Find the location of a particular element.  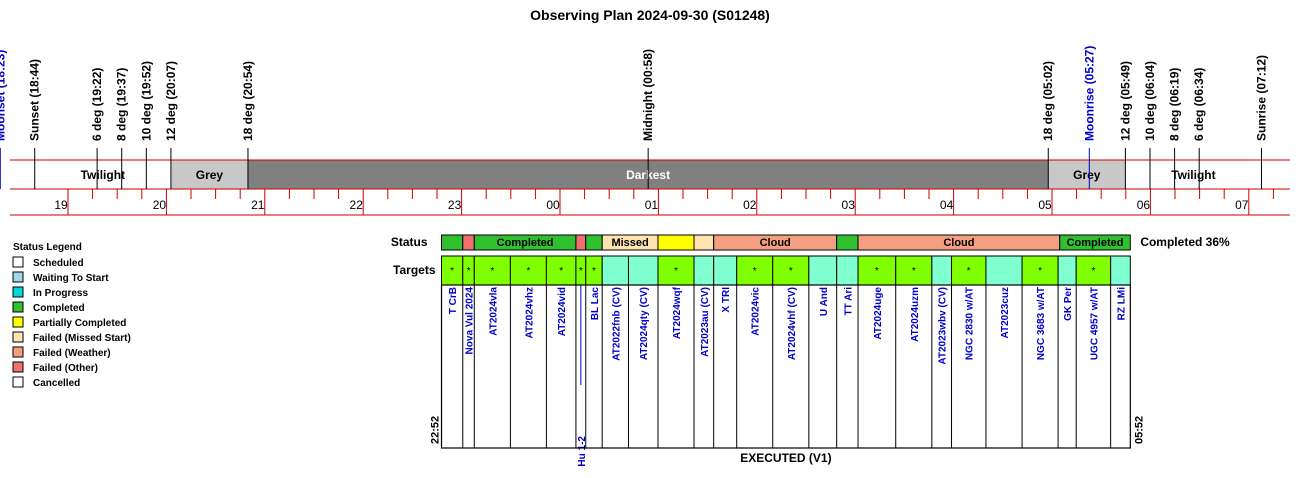

status-row-label: Status is located at coordinates (409, 242).